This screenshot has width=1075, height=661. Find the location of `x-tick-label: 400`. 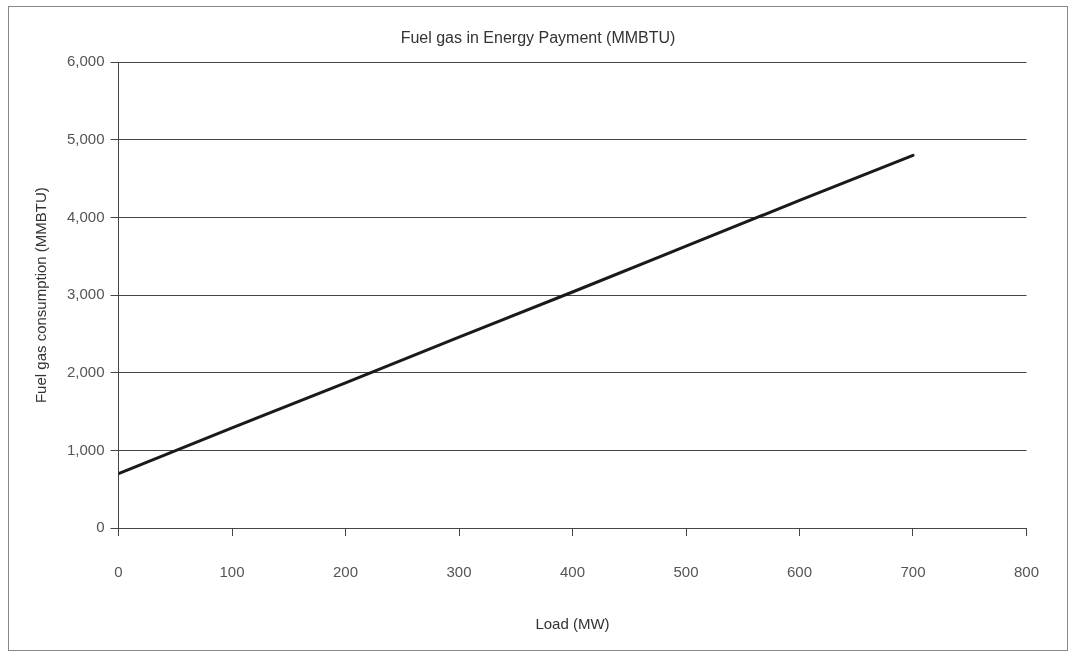

x-tick-label: 400 is located at coordinates (573, 572).